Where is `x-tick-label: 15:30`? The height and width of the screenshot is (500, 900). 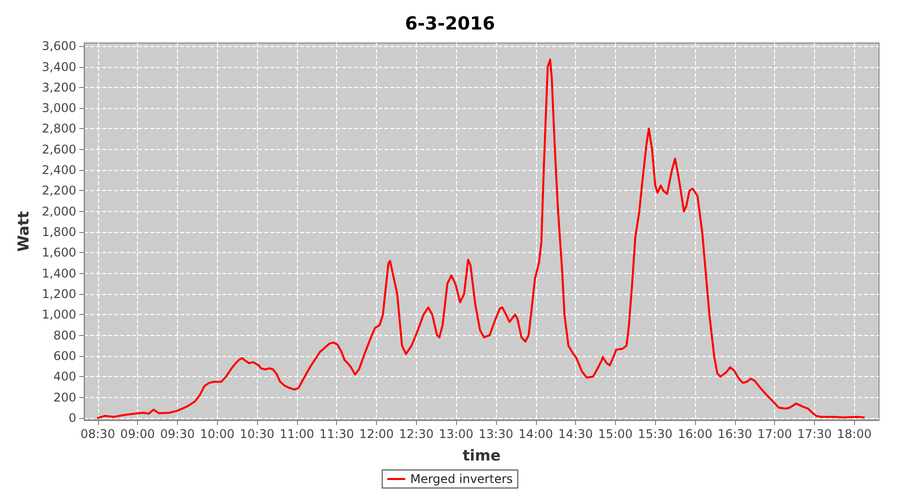
x-tick-label: 15:30 is located at coordinates (655, 434).